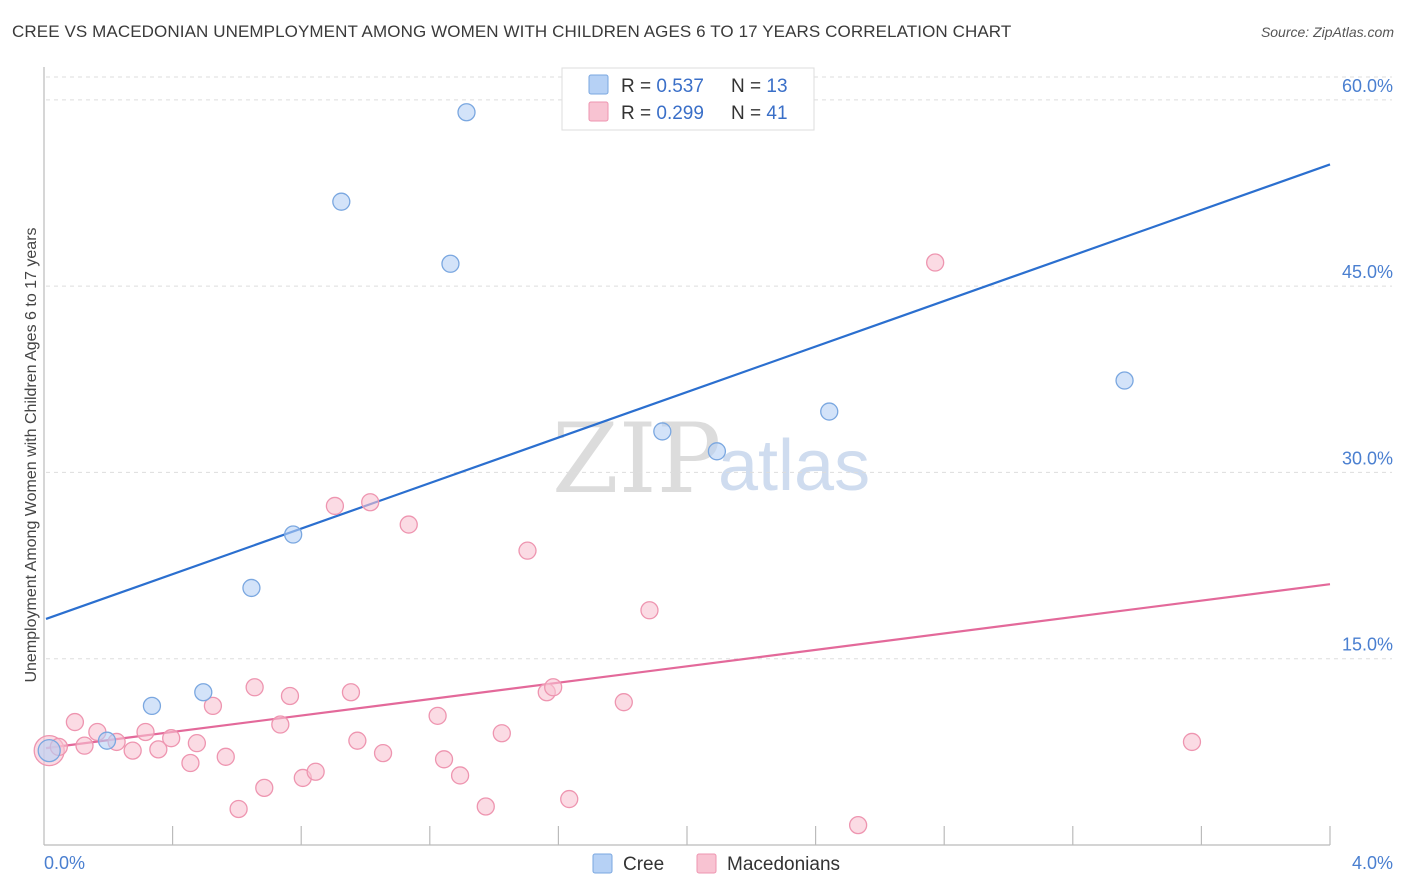 The height and width of the screenshot is (892, 1406). Describe the element at coordinates (748, 86) in the screenshot. I see `legend-cree-n-label: N =` at that location.